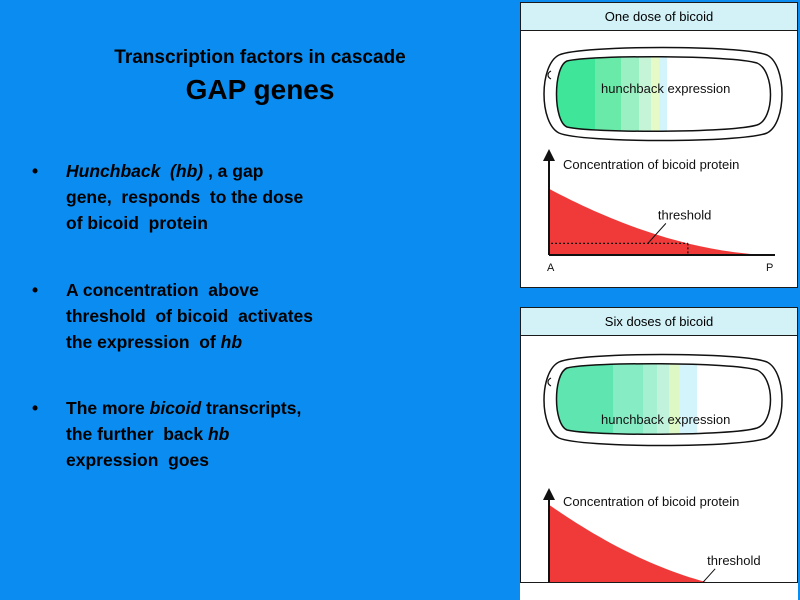 This screenshot has width=800, height=600. What do you see at coordinates (659, 322) in the screenshot?
I see `panel-header: Six doses of bicoid` at bounding box center [659, 322].